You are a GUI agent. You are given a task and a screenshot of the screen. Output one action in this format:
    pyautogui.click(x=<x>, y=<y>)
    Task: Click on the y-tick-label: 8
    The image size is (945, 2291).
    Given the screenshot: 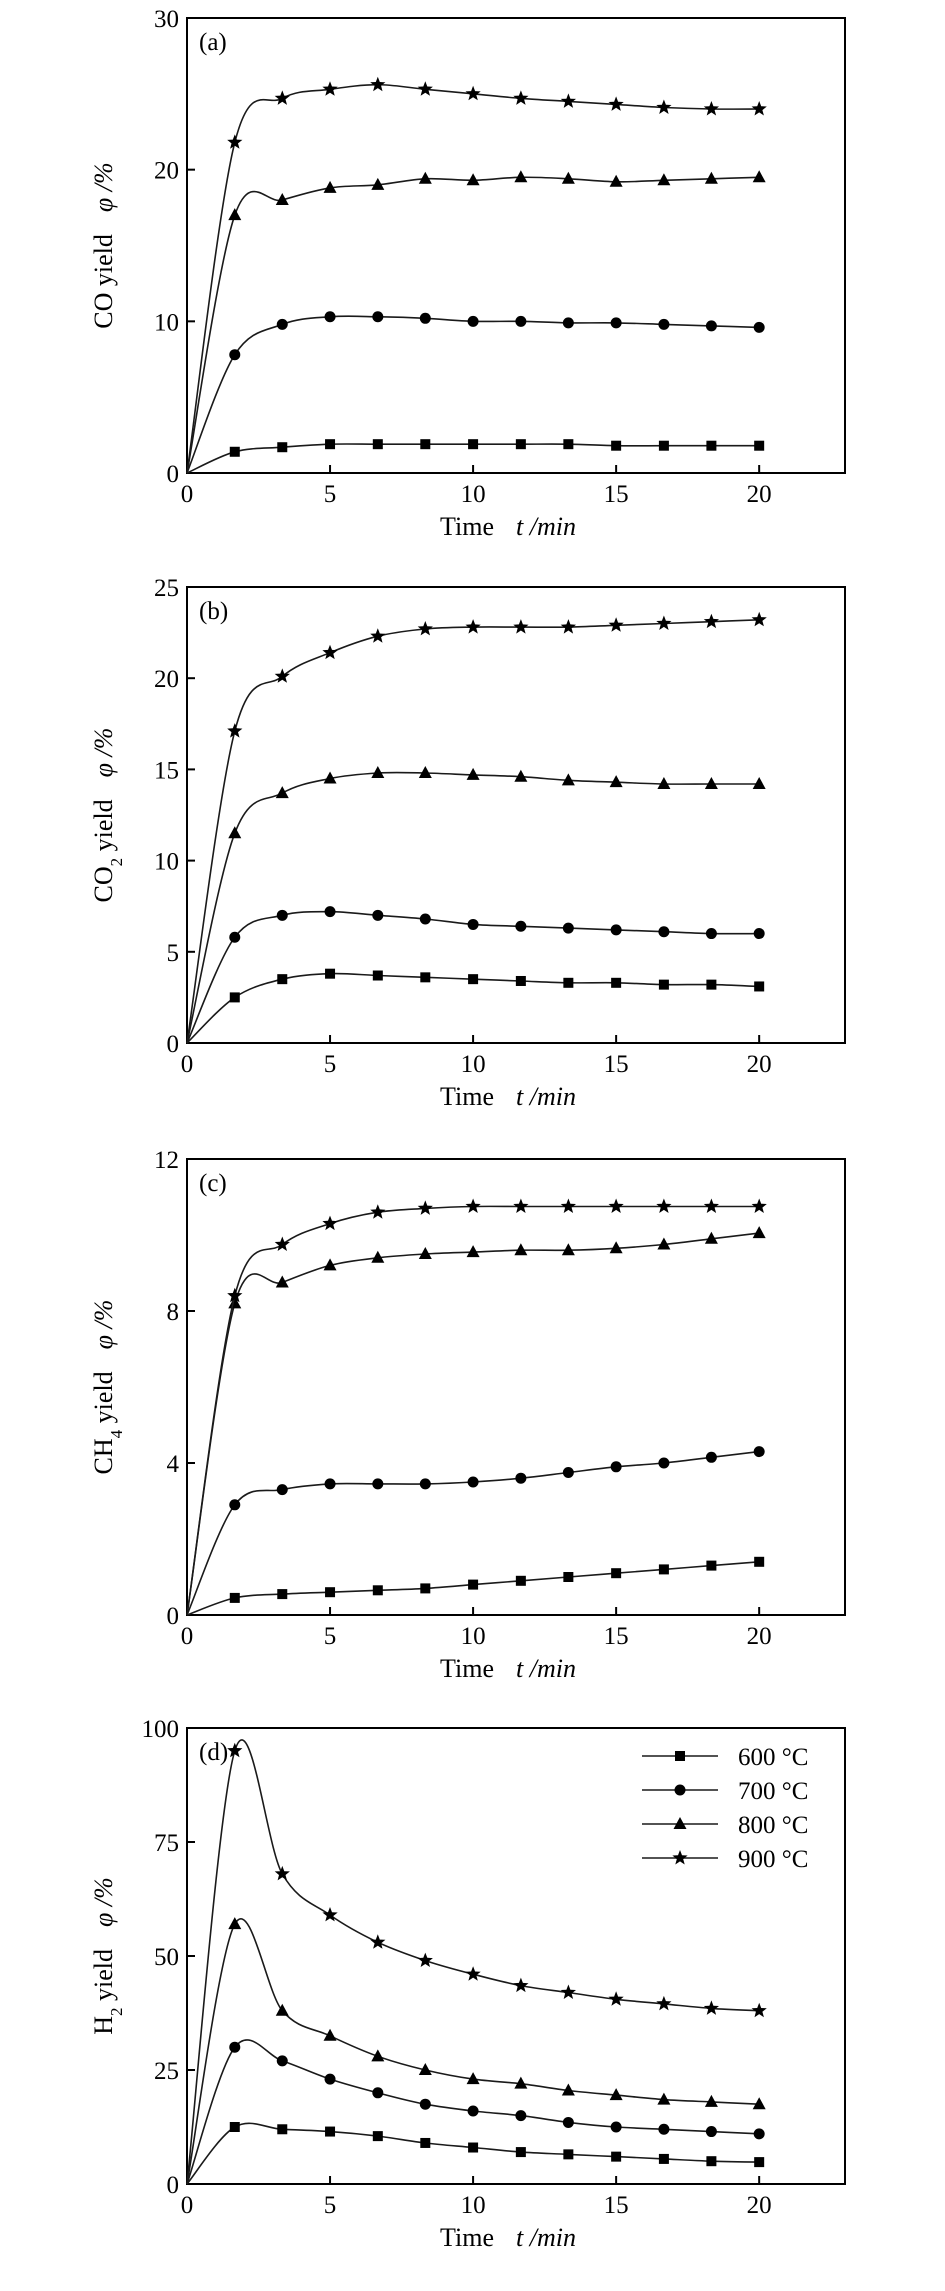 What is the action you would take?
    pyautogui.click(x=173, y=1312)
    